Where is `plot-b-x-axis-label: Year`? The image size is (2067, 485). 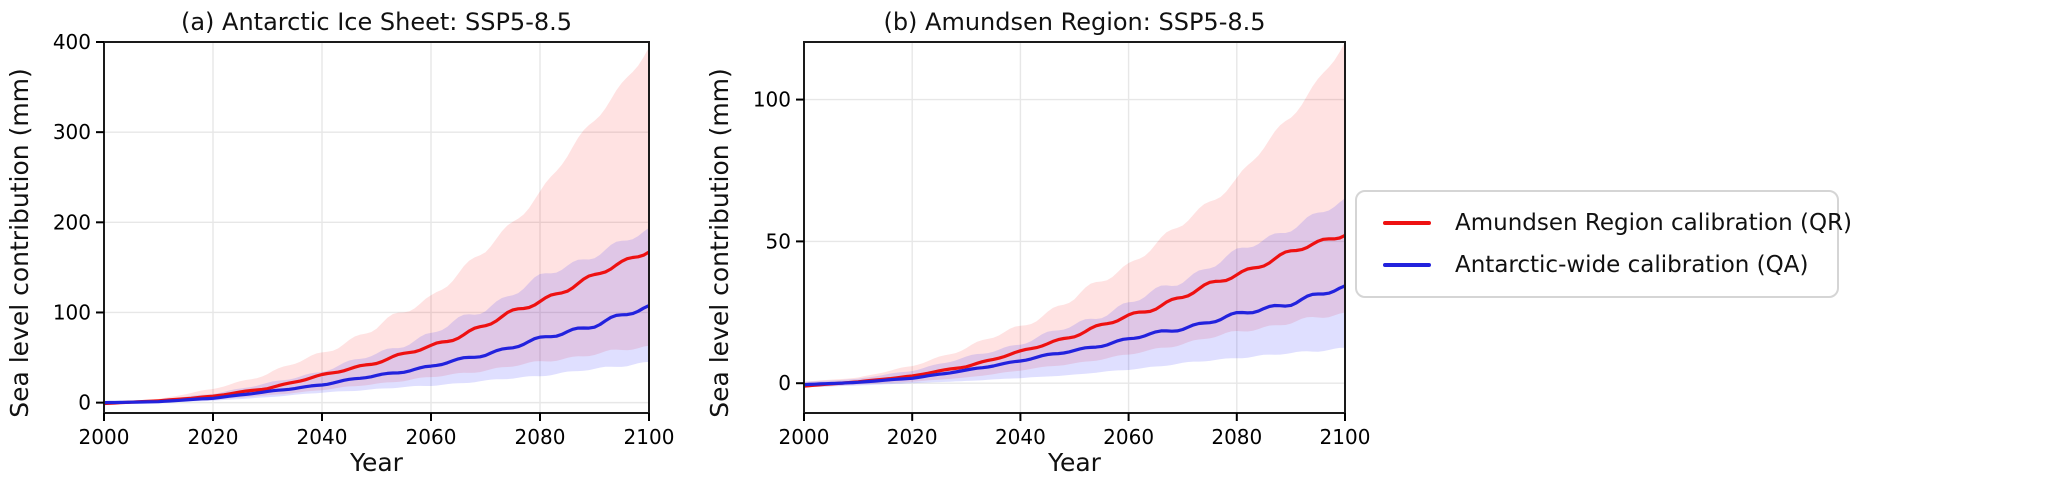
plot-b-x-axis-label: Year is located at coordinates (1074, 462).